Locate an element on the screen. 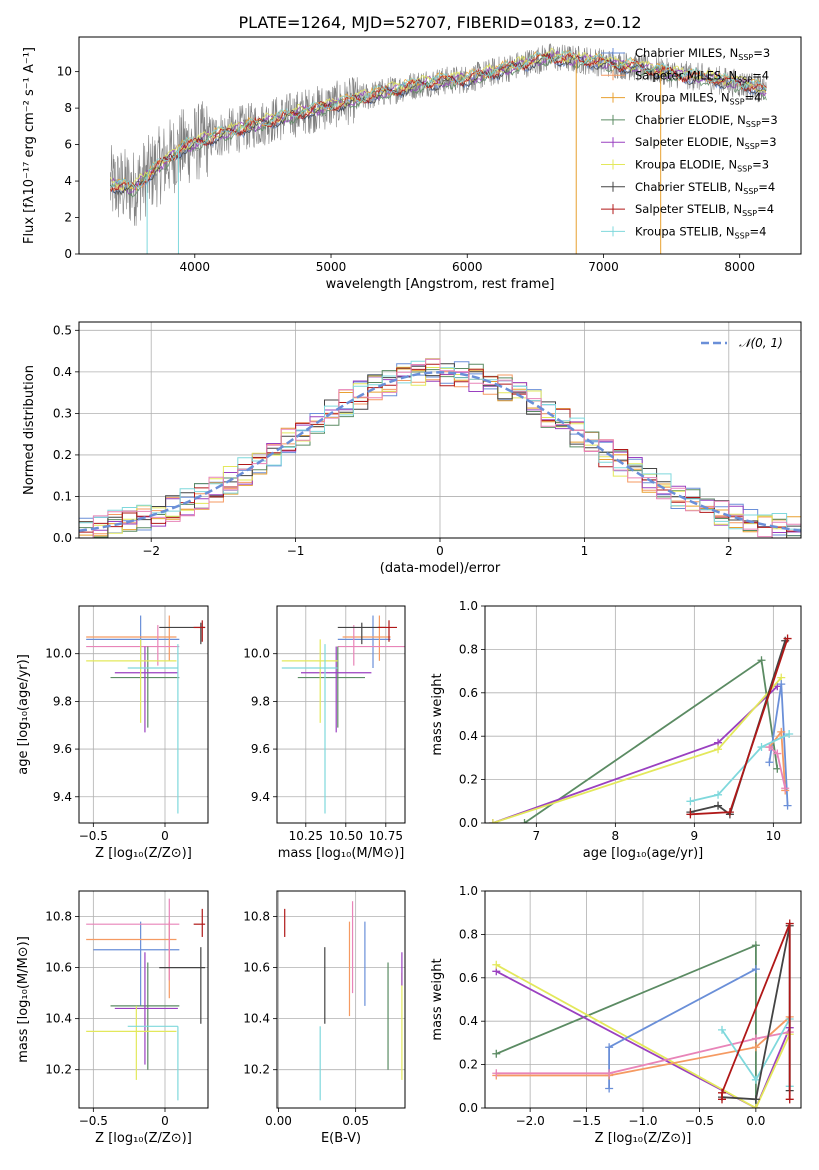 This screenshot has width=819, height=1170. y-tick-label: 0.6 is located at coordinates (468, 978).